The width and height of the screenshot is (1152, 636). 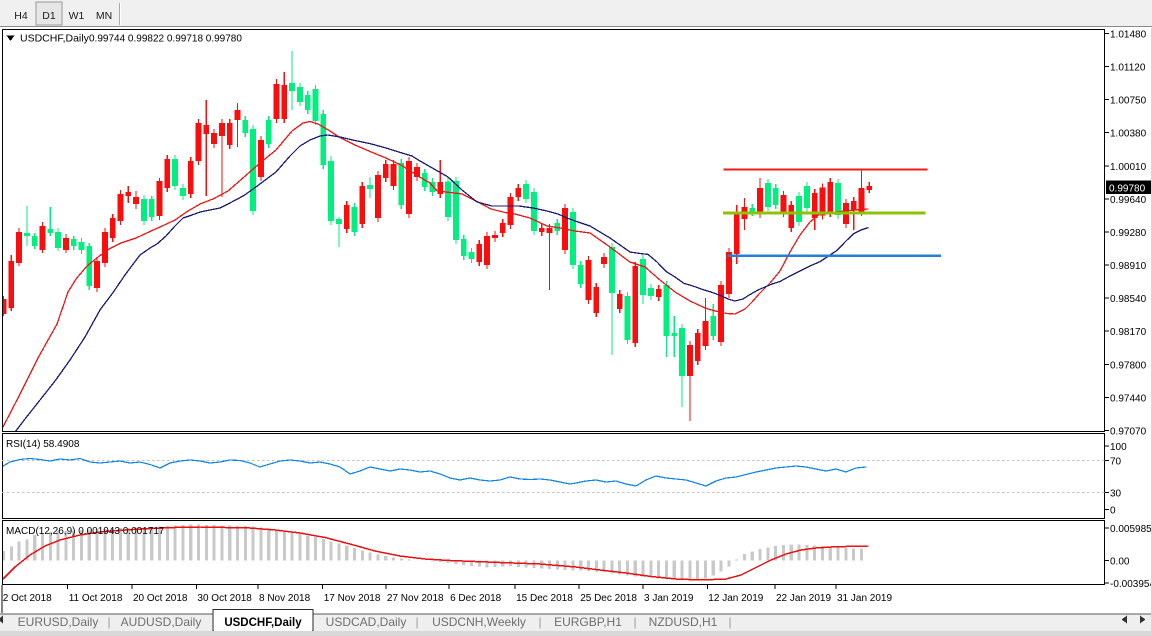 What do you see at coordinates (683, 622) in the screenshot?
I see `svg-text: NZDUSD,H1` at bounding box center [683, 622].